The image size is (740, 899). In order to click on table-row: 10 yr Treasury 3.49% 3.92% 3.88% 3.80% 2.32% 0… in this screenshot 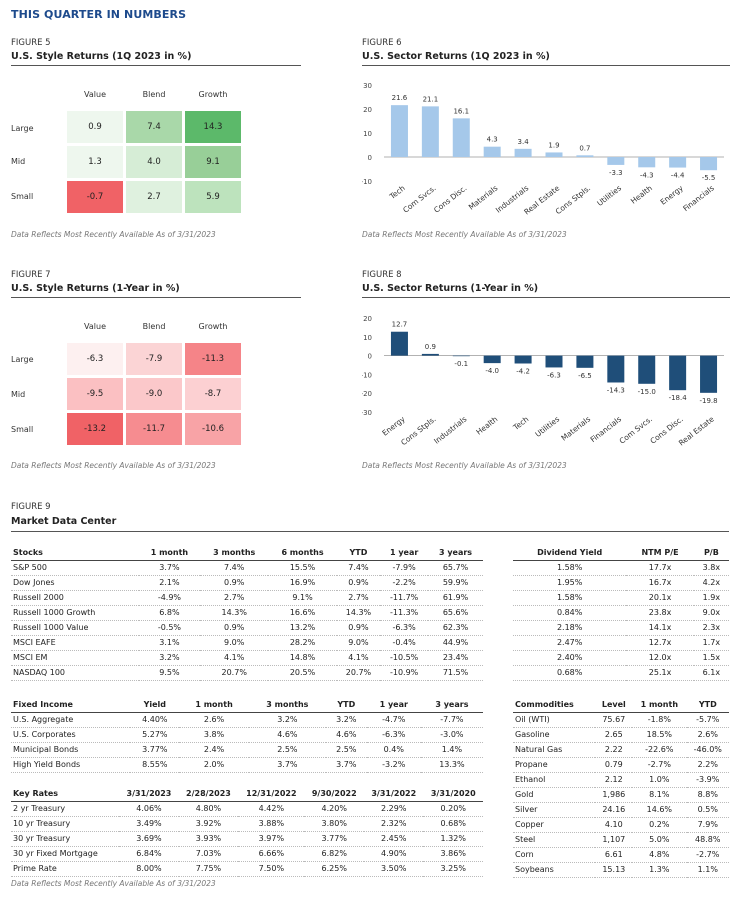, I will do `click(247, 824)`.